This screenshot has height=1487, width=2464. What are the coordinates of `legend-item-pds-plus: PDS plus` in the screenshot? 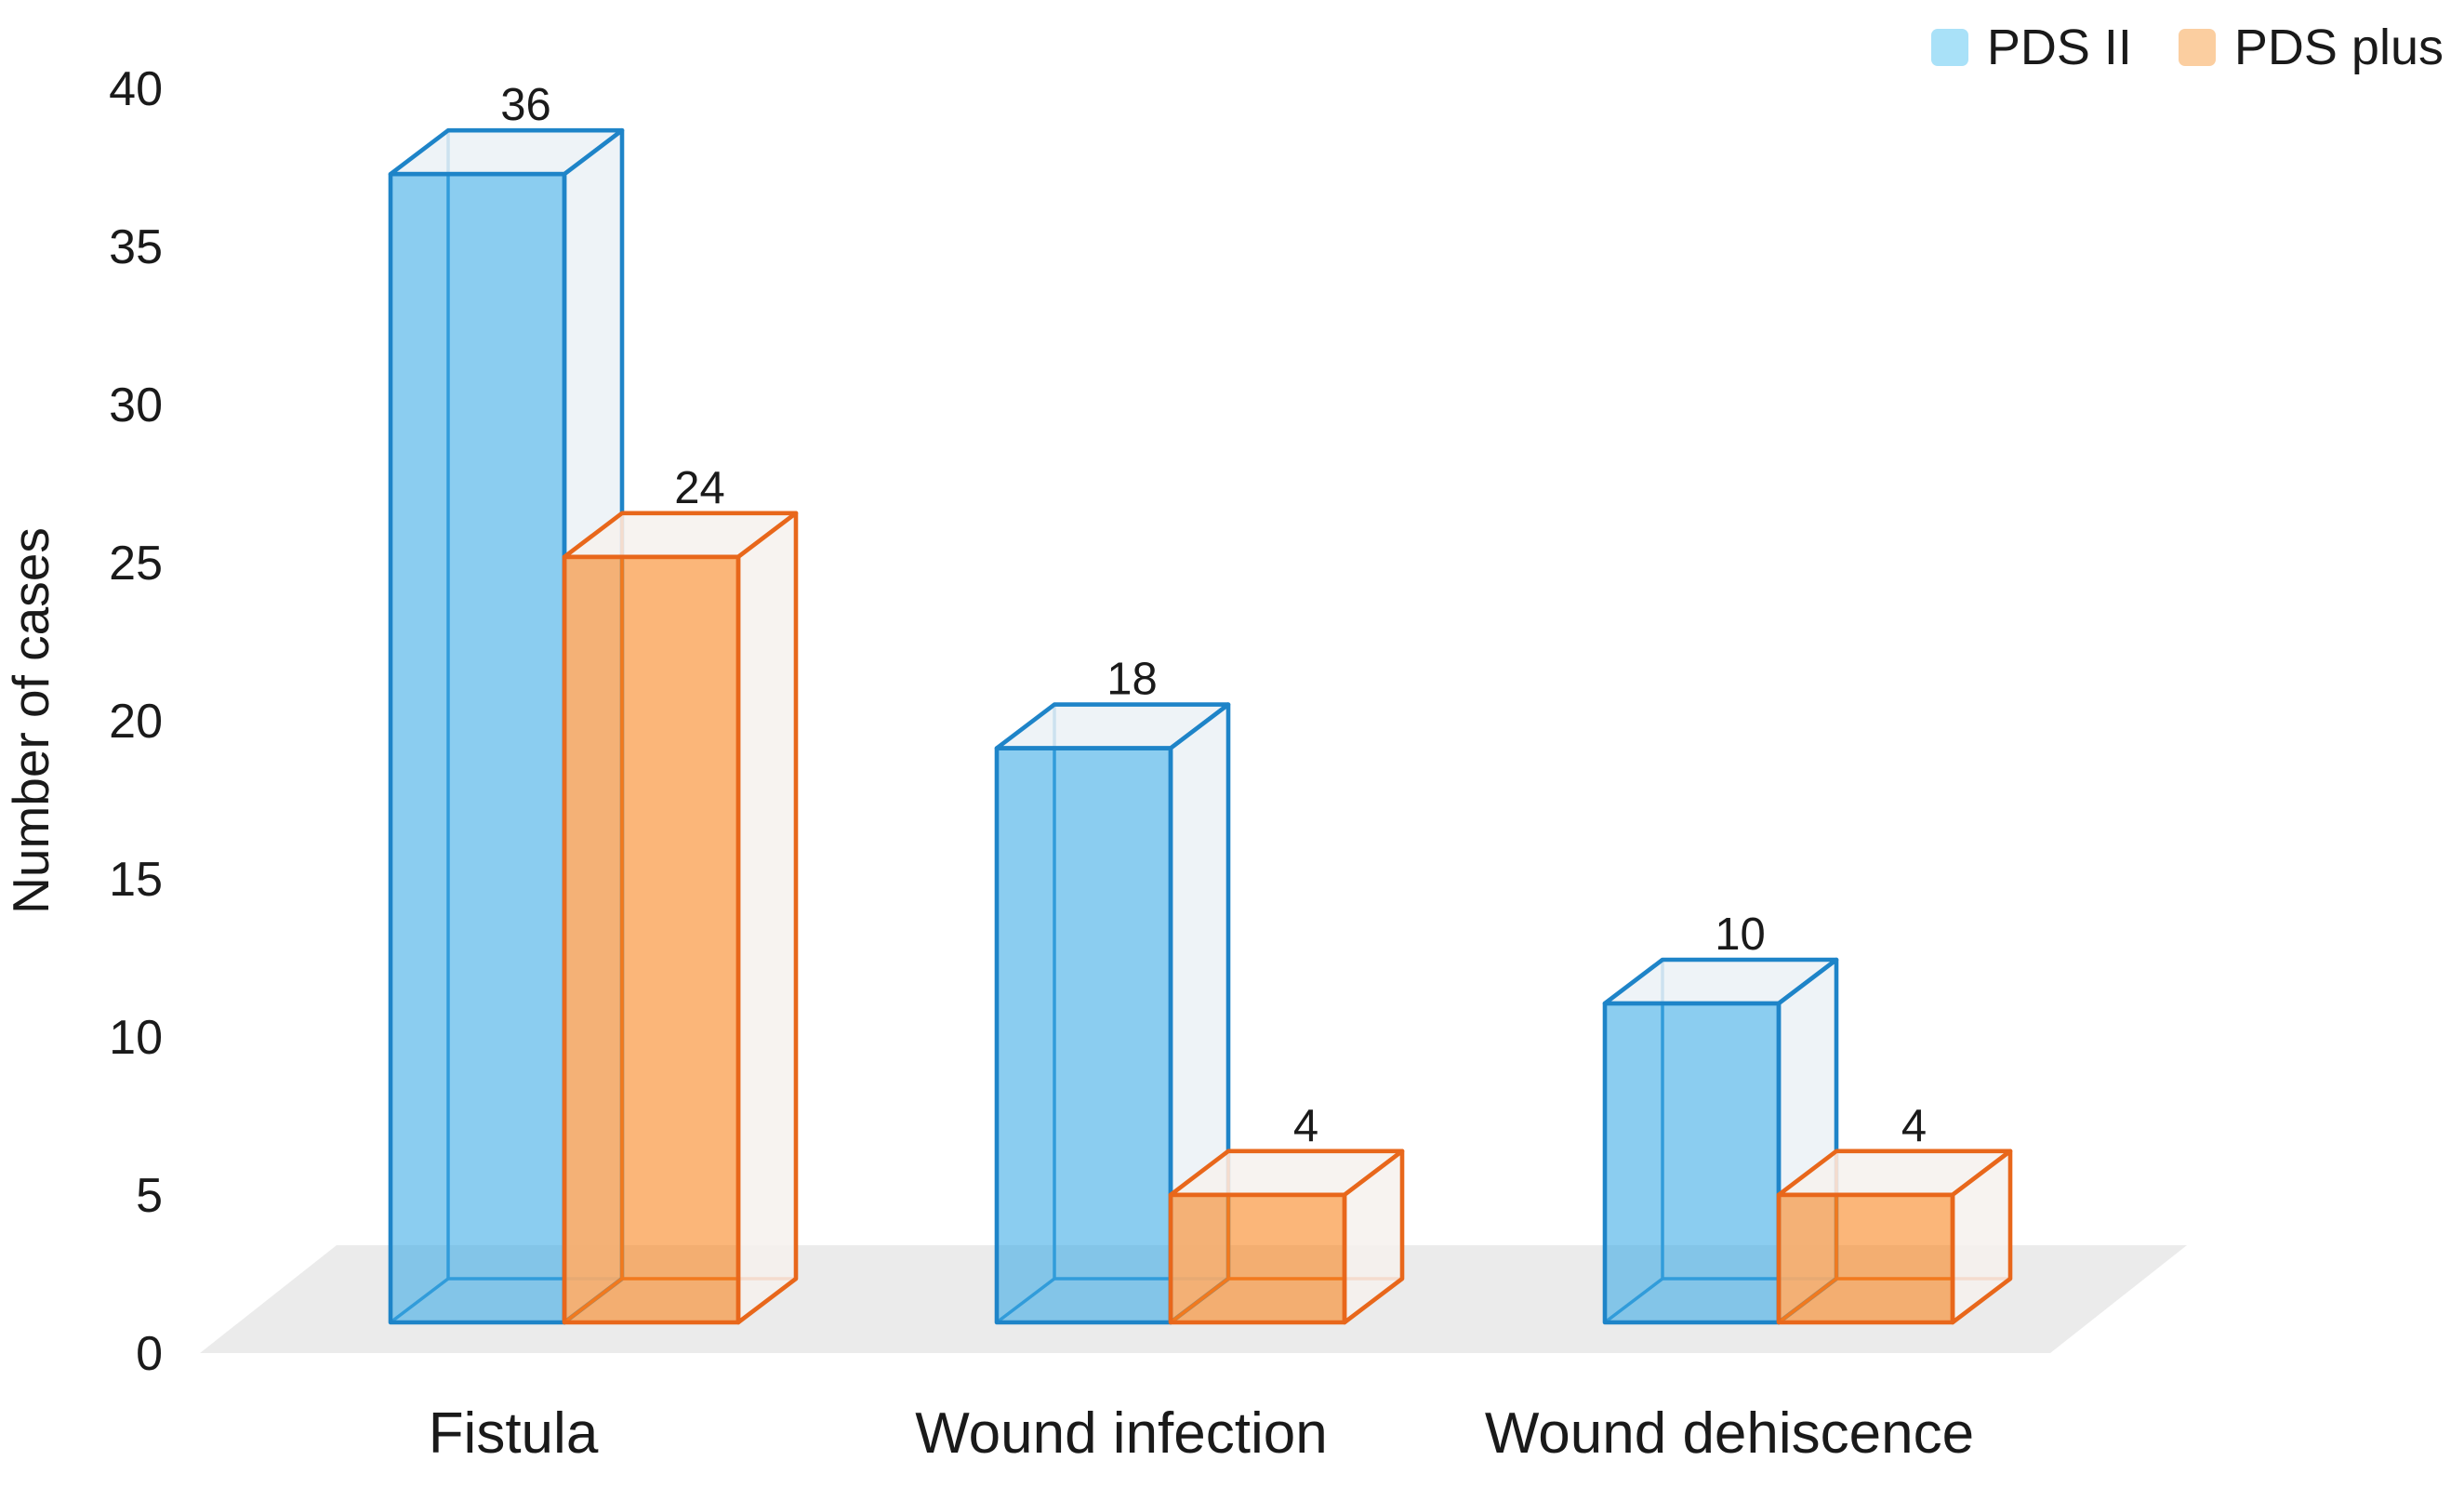 It's located at (2311, 47).